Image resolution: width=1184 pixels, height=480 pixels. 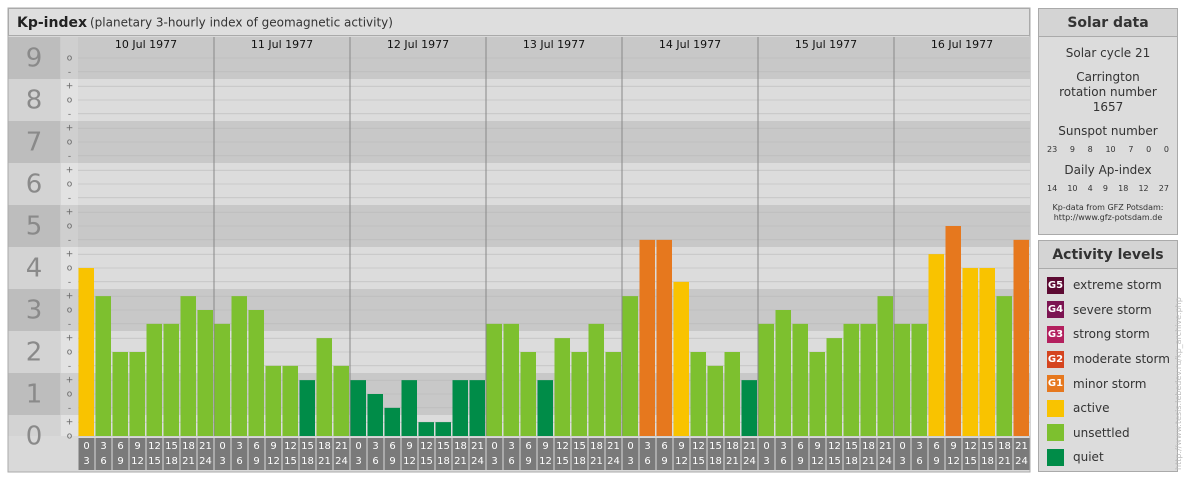 What do you see at coordinates (1166, 149) in the screenshot?
I see `sunspot-value: 0` at bounding box center [1166, 149].